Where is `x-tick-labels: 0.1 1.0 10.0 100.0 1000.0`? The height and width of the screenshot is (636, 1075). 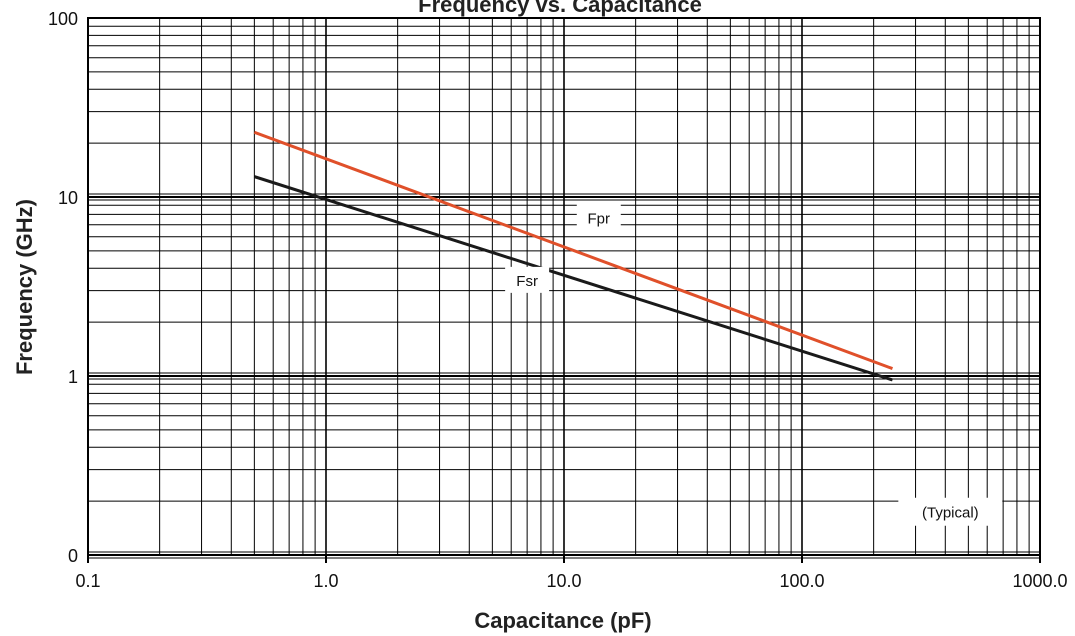 x-tick-labels: 0.1 1.0 10.0 100.0 1000.0 is located at coordinates (571, 581).